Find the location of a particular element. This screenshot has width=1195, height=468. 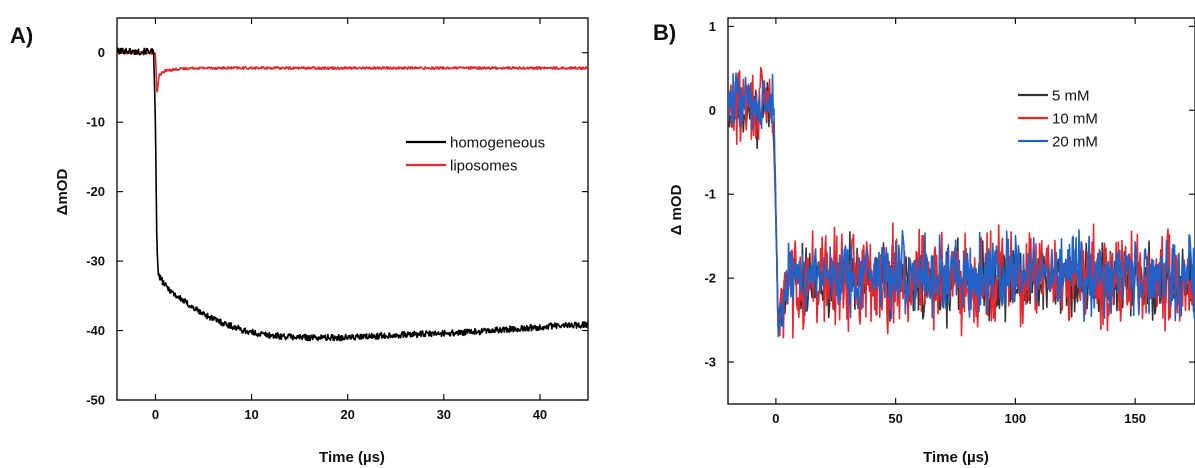

panel-b-legend-label: 10 mM is located at coordinates (1075, 119).